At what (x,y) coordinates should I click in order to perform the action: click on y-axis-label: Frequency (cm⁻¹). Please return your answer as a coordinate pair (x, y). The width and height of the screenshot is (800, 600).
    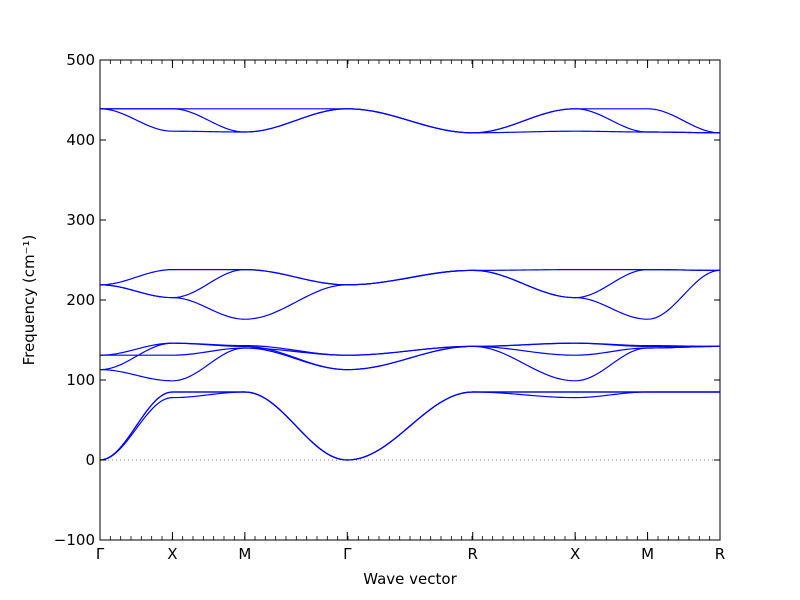
    Looking at the image, I should click on (29, 300).